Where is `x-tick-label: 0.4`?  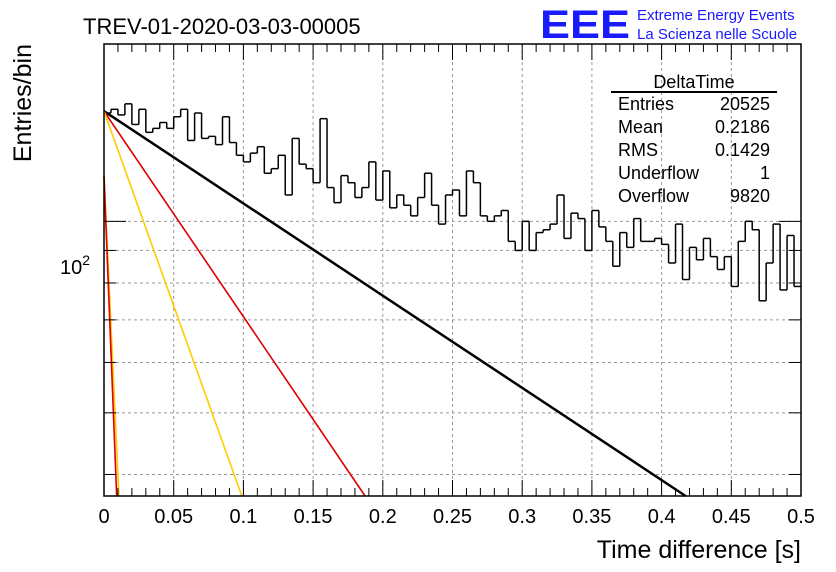
x-tick-label: 0.4 is located at coordinates (662, 517).